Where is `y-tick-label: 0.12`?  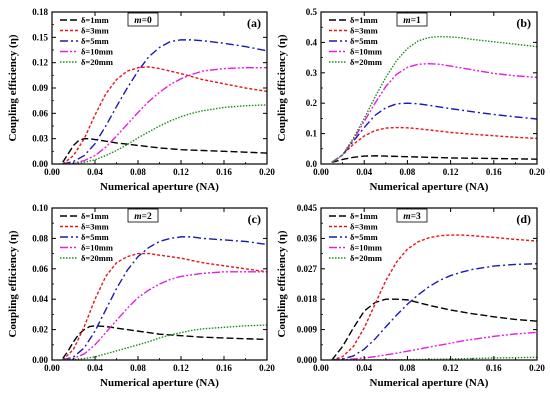
y-tick-label: 0.12 is located at coordinates (40, 63).